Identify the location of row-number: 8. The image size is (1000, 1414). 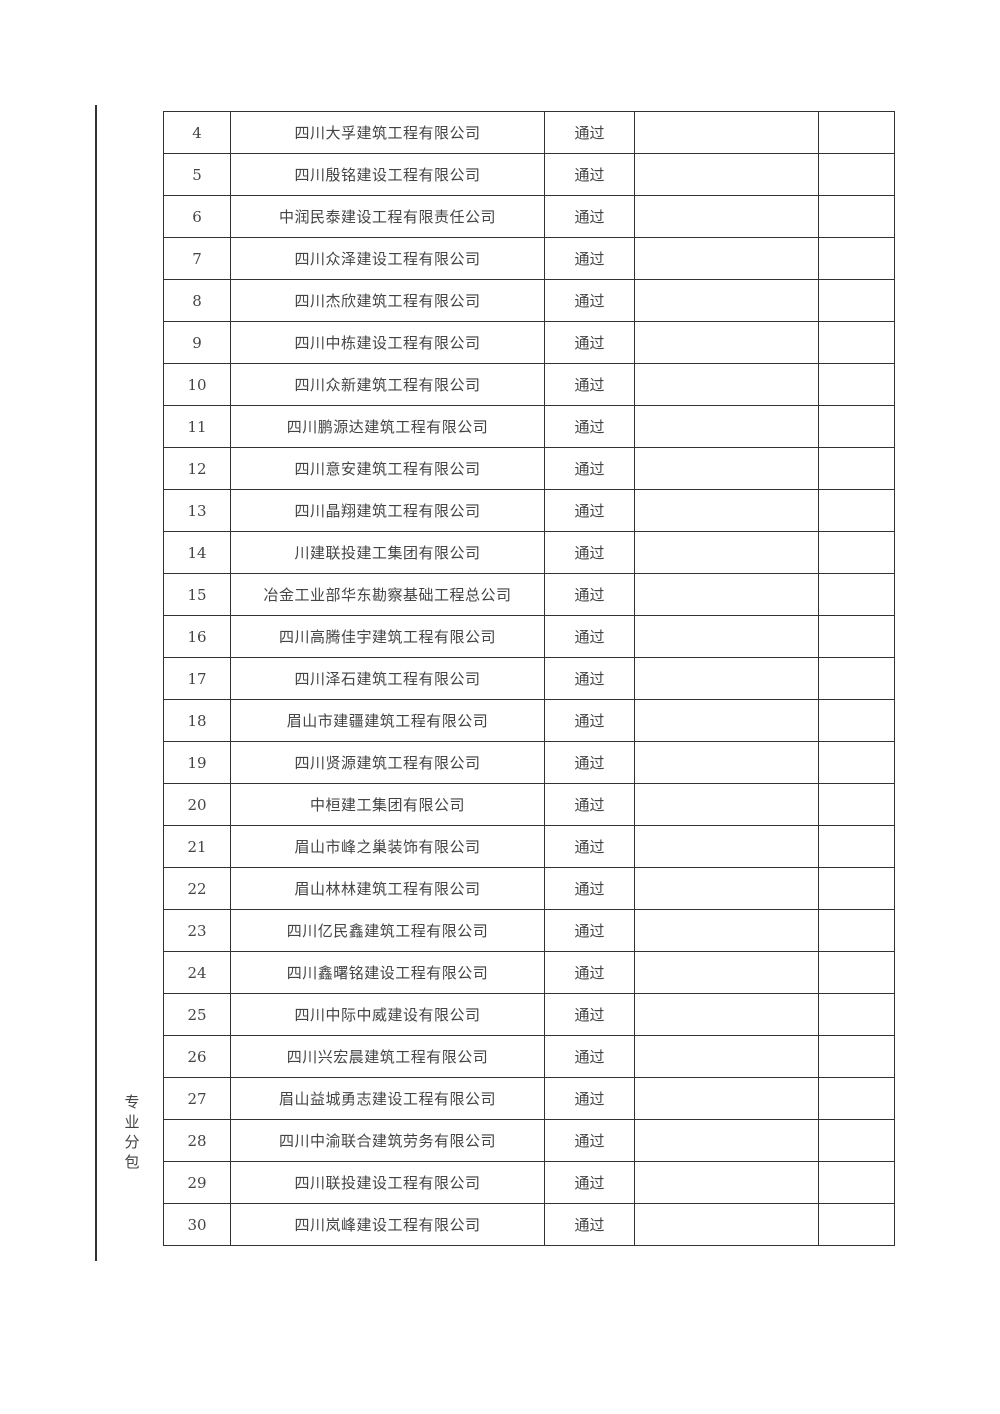
(197, 300).